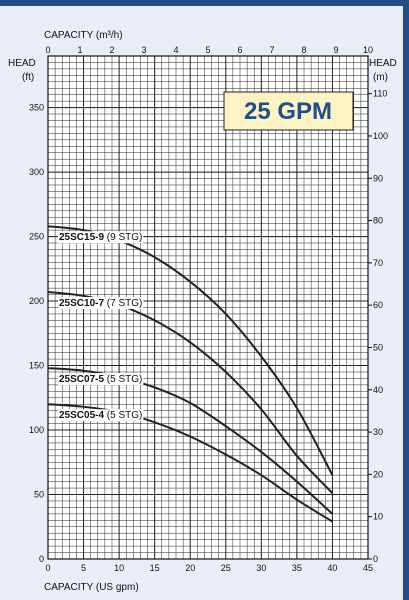 Image resolution: width=409 pixels, height=600 pixels. I want to click on y-tick-label-m: 70, so click(378, 263).